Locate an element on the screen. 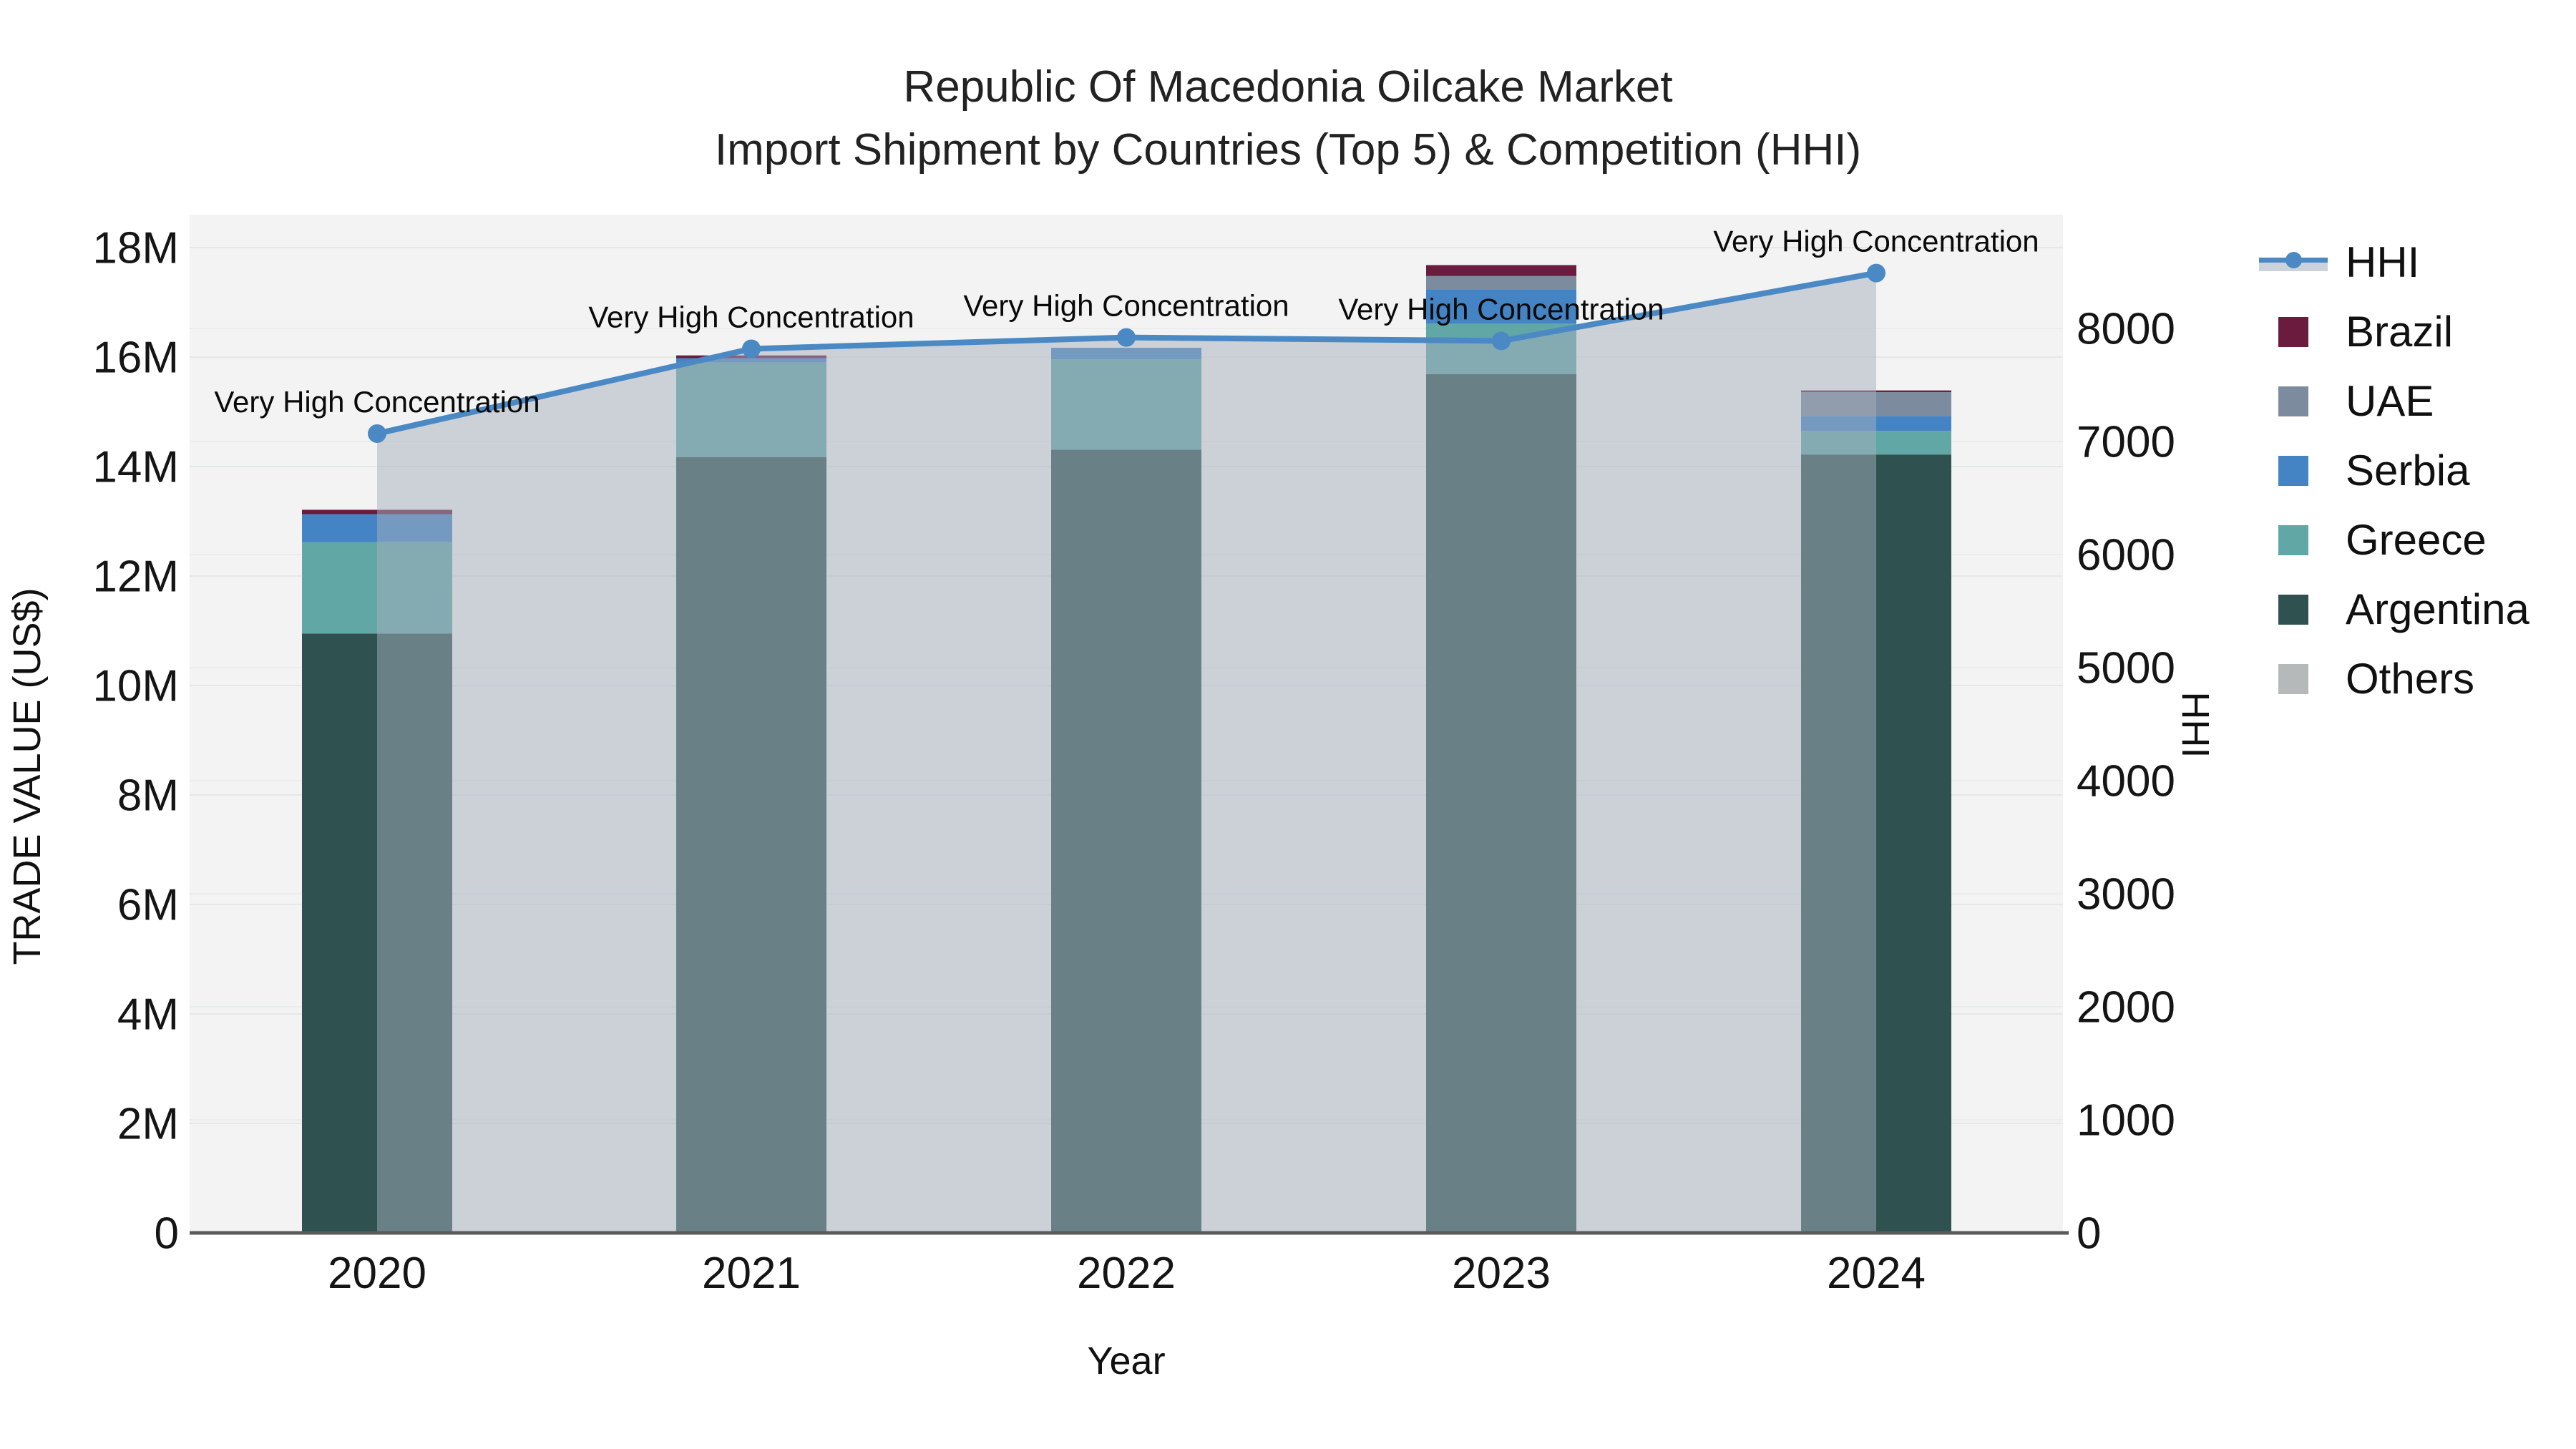 The height and width of the screenshot is (1449, 2576). y-right-tick-label: 5000 is located at coordinates (2126, 668).